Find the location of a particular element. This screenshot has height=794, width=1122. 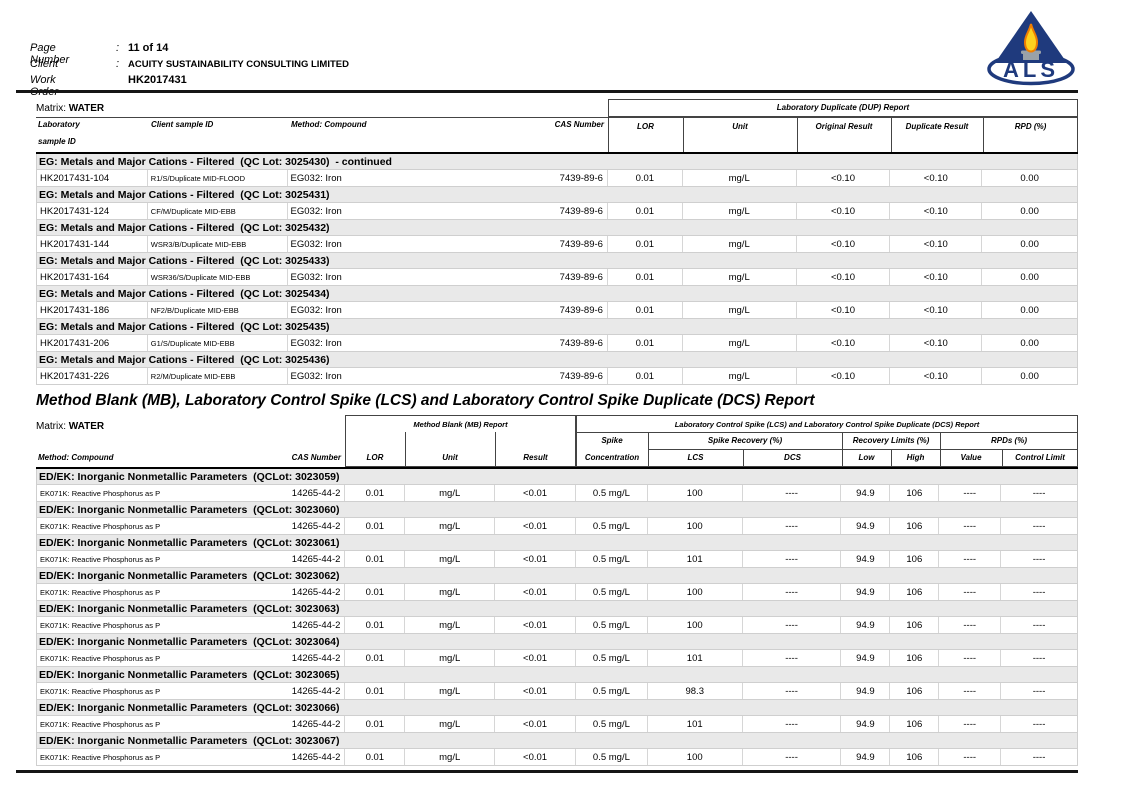

client-value: ACUITY SUSTAINABILITY CONSULTING LIMITED is located at coordinates (238, 64).